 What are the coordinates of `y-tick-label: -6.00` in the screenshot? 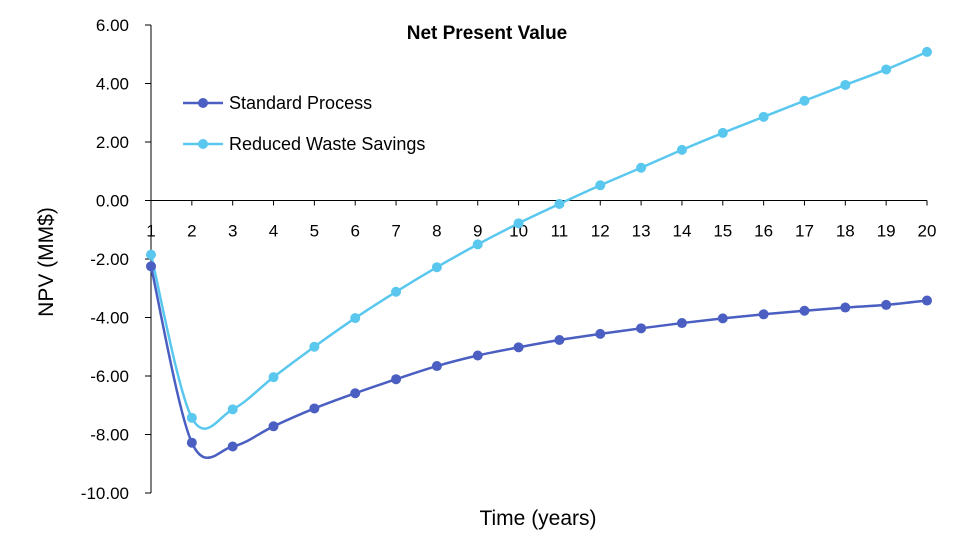 It's located at (109, 376).